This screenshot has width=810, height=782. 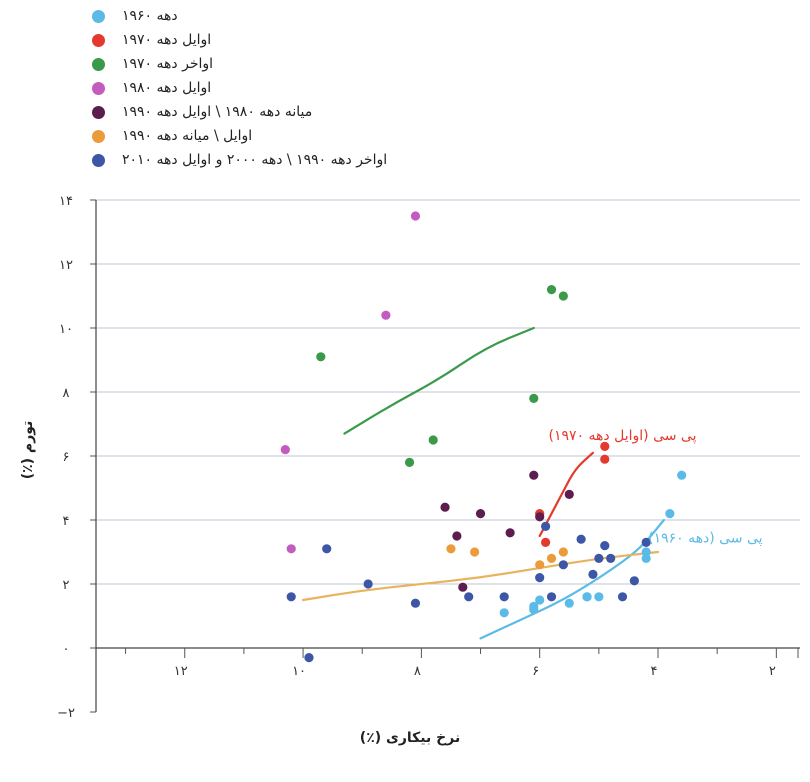 What do you see at coordinates (535, 671) in the screenshot?
I see `x-tick-label: ۶` at bounding box center [535, 671].